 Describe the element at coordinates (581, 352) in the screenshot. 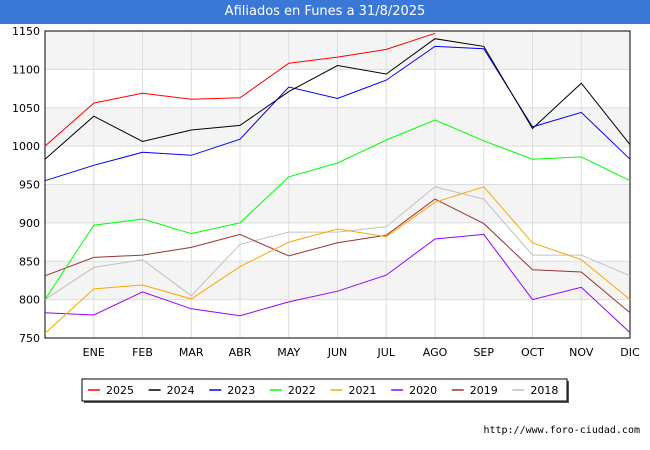

I see `x-tick-label: NOV` at that location.